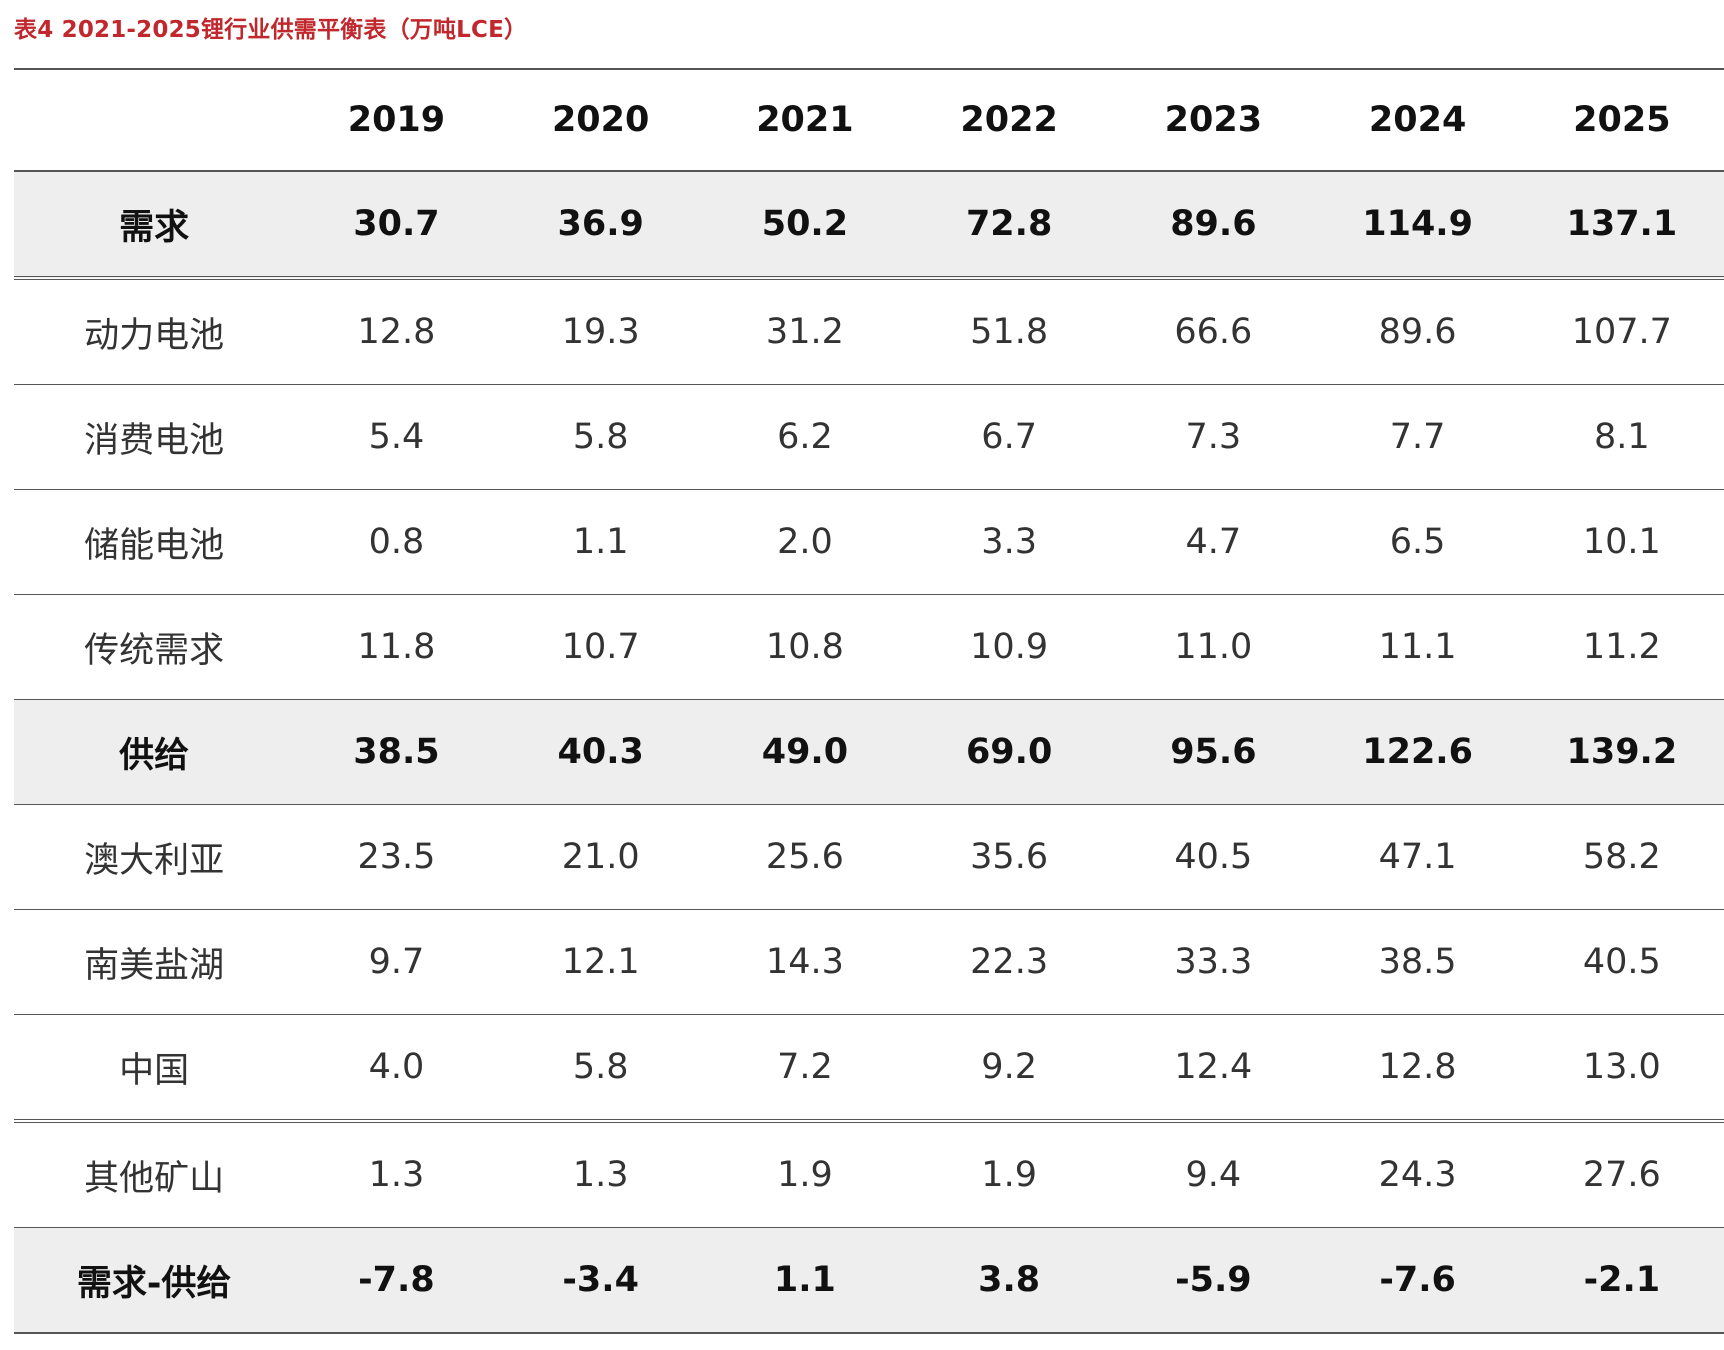  Describe the element at coordinates (1213, 752) in the screenshot. I see `table-cell: 95.6` at that location.